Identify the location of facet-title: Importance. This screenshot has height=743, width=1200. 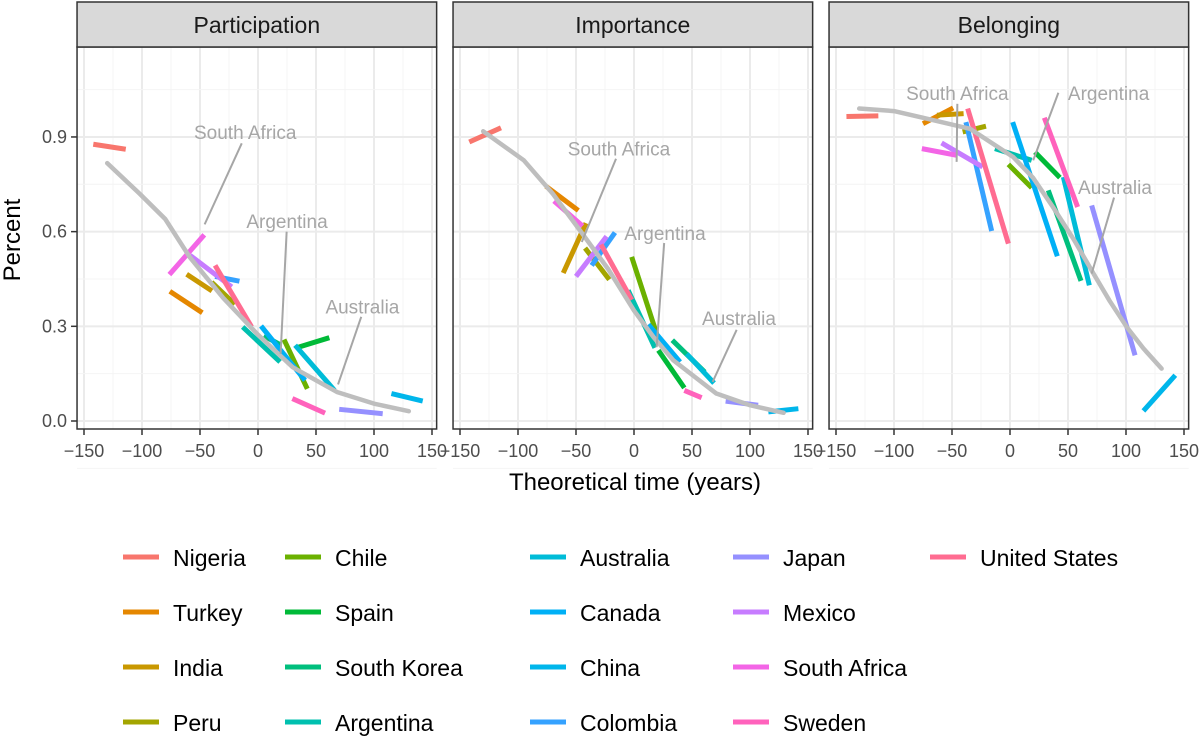
(632, 25).